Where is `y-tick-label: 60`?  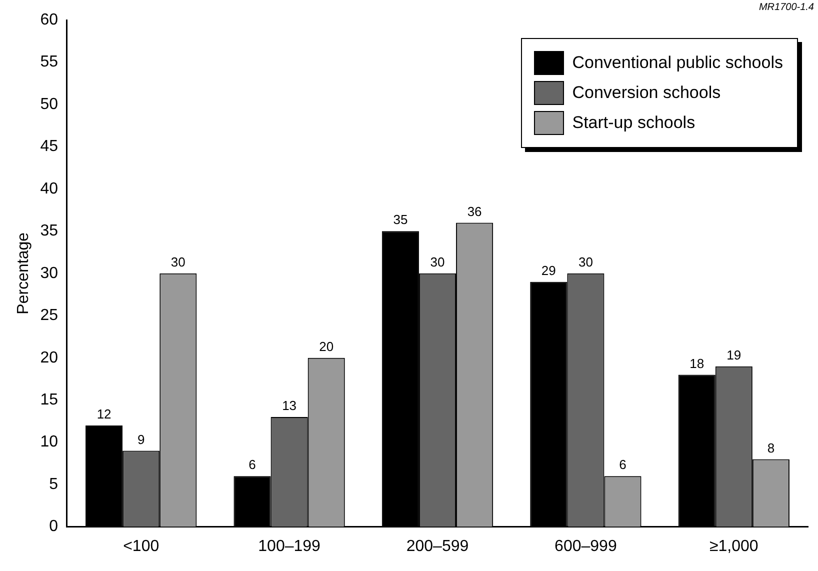
y-tick-label: 60 is located at coordinates (49, 19).